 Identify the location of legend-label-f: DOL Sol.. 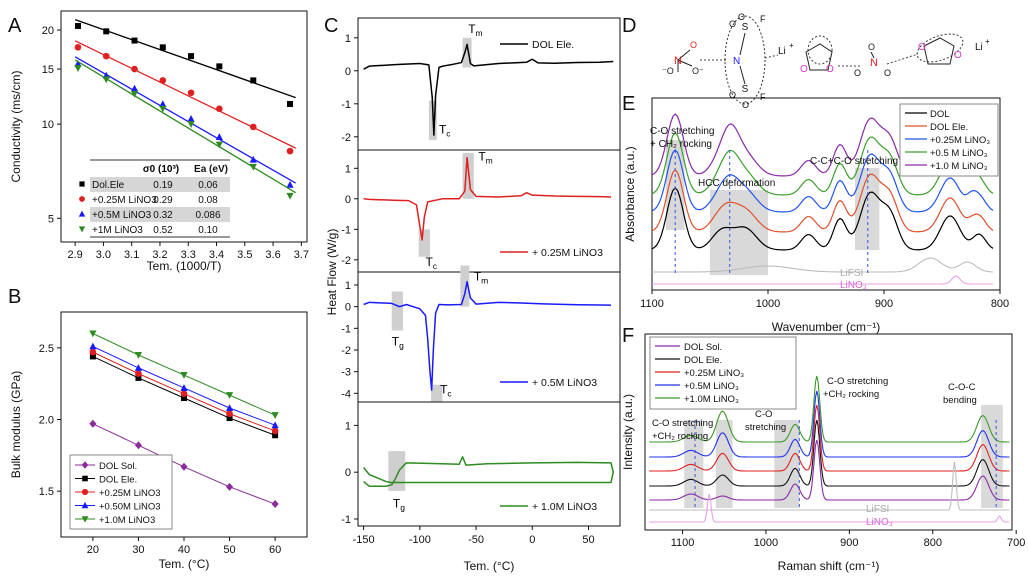
(703, 347).